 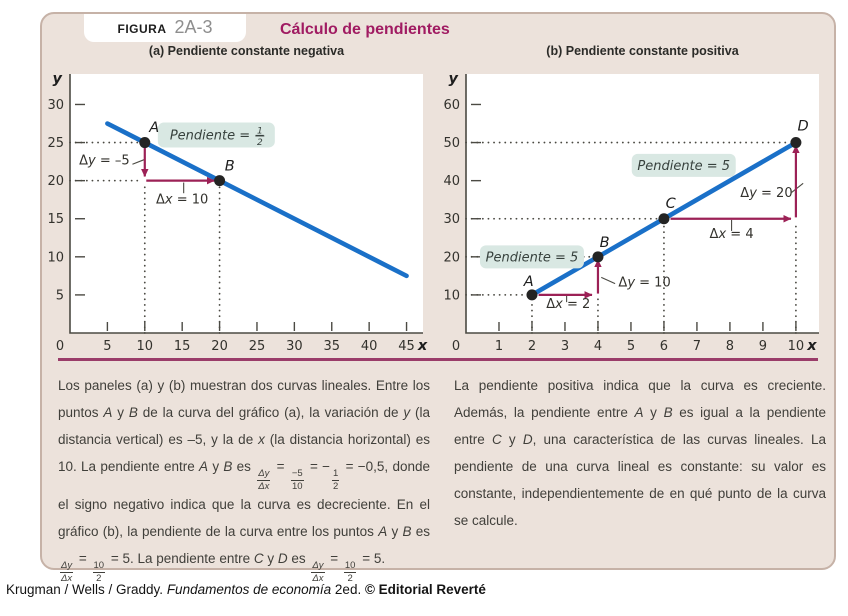 What do you see at coordinates (369, 346) in the screenshot?
I see `x-tick-label: 40` at bounding box center [369, 346].